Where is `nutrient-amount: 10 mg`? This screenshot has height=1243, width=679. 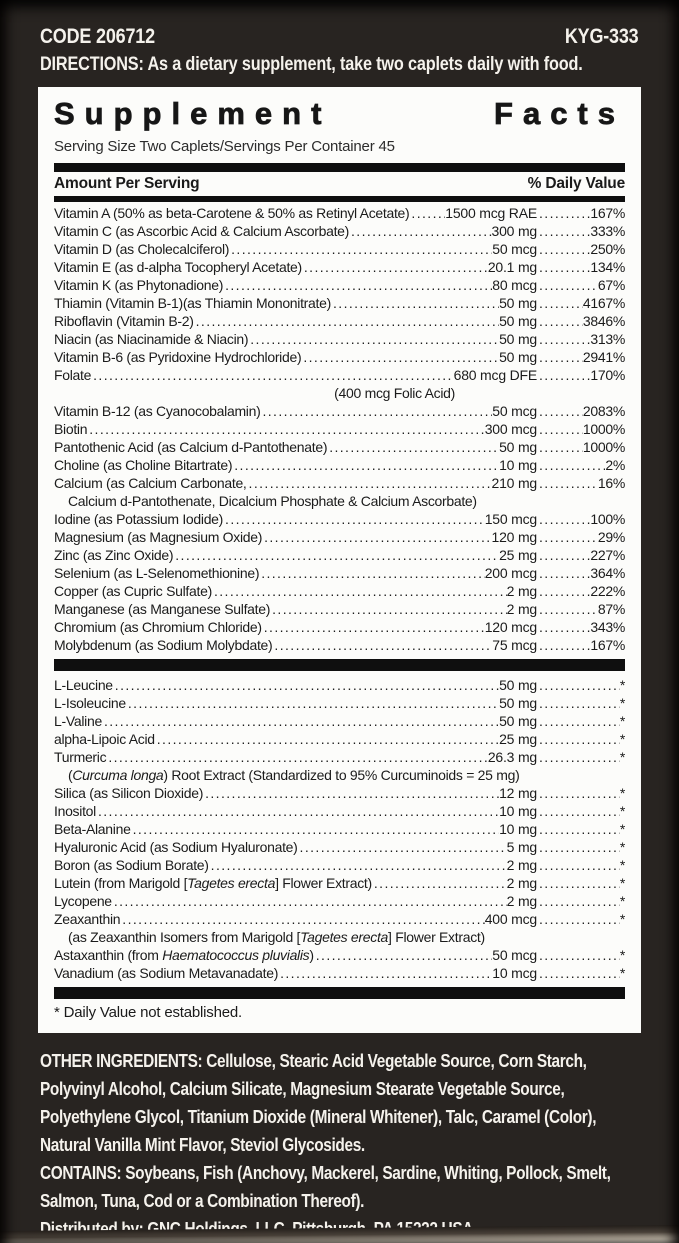 nutrient-amount: 10 mg is located at coordinates (518, 829).